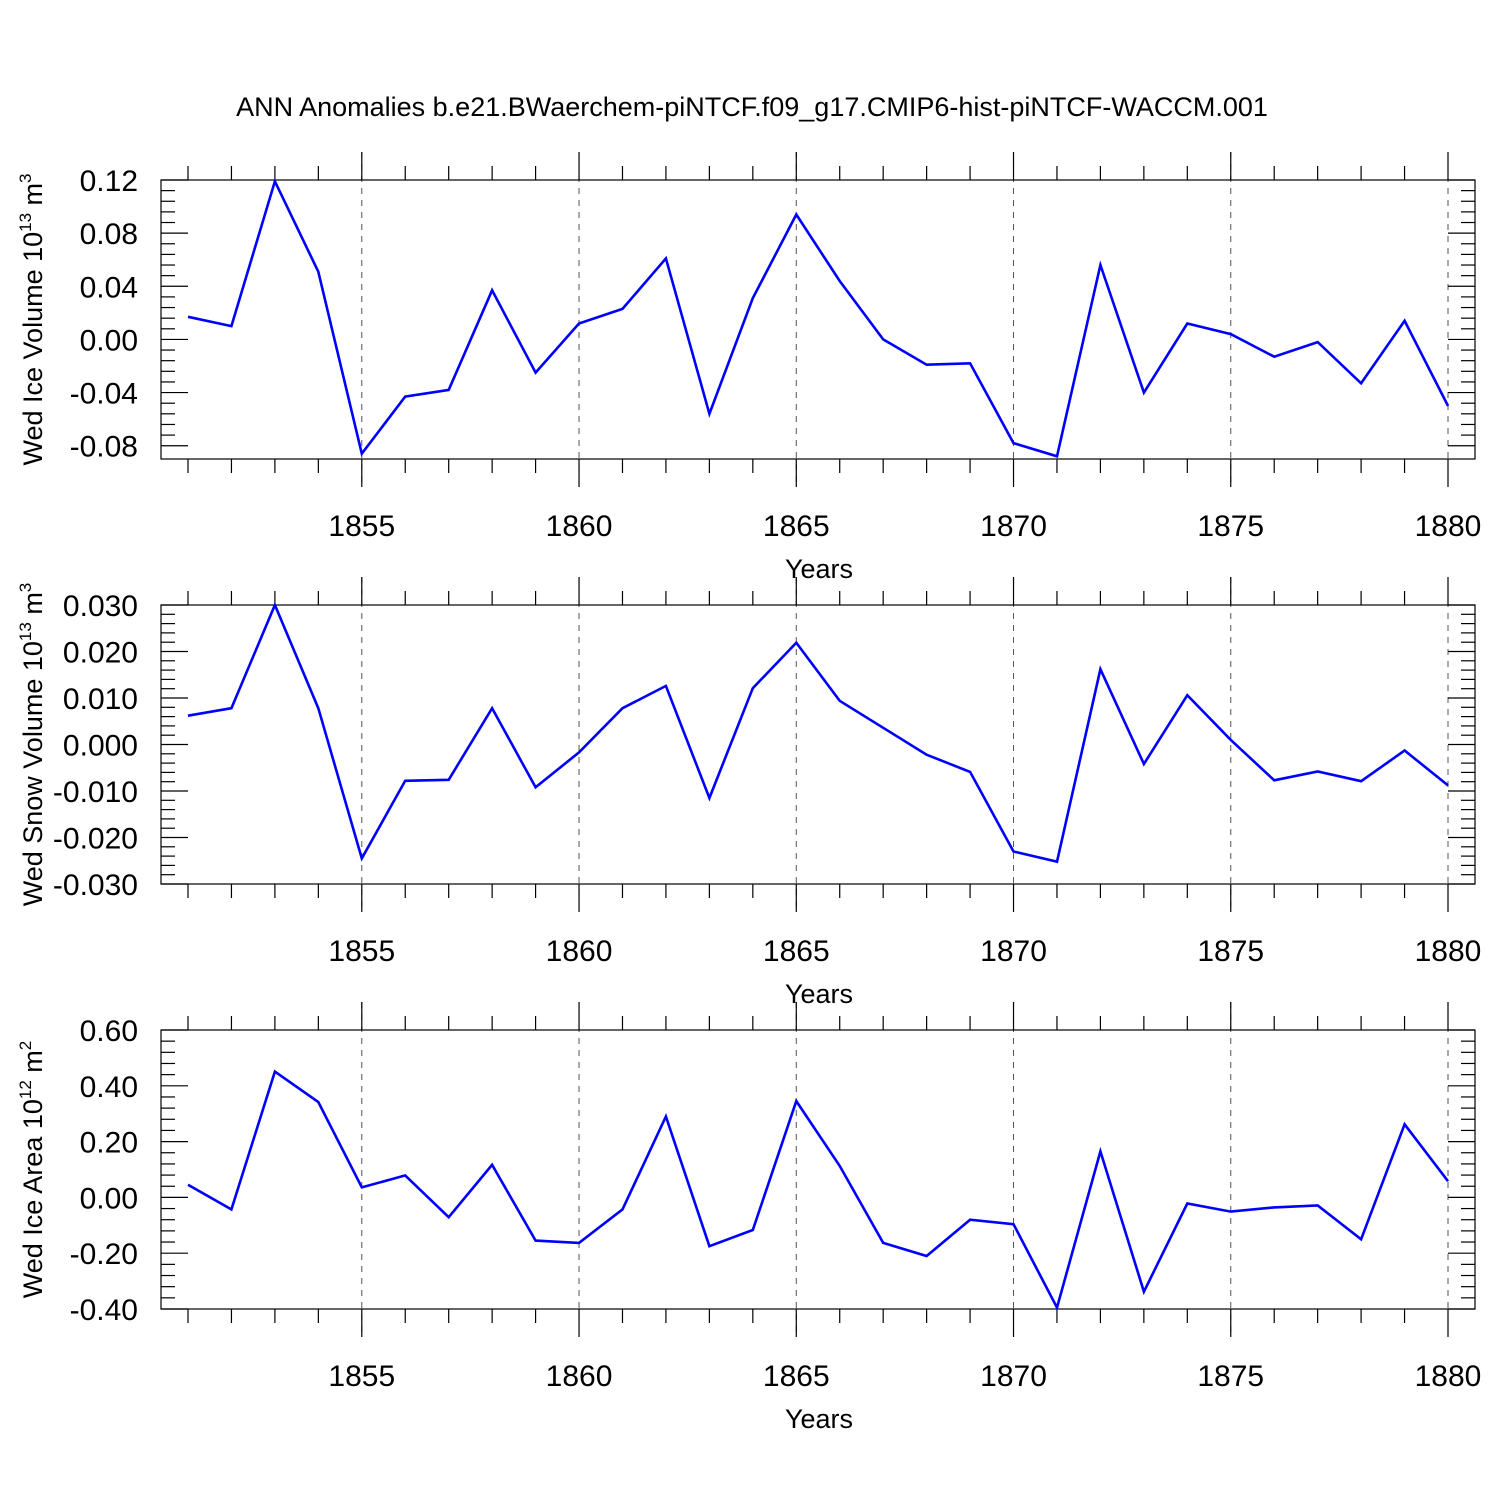 This screenshot has width=1500, height=1500. What do you see at coordinates (100, 653) in the screenshot?
I see `y-tick-label: 0.020` at bounding box center [100, 653].